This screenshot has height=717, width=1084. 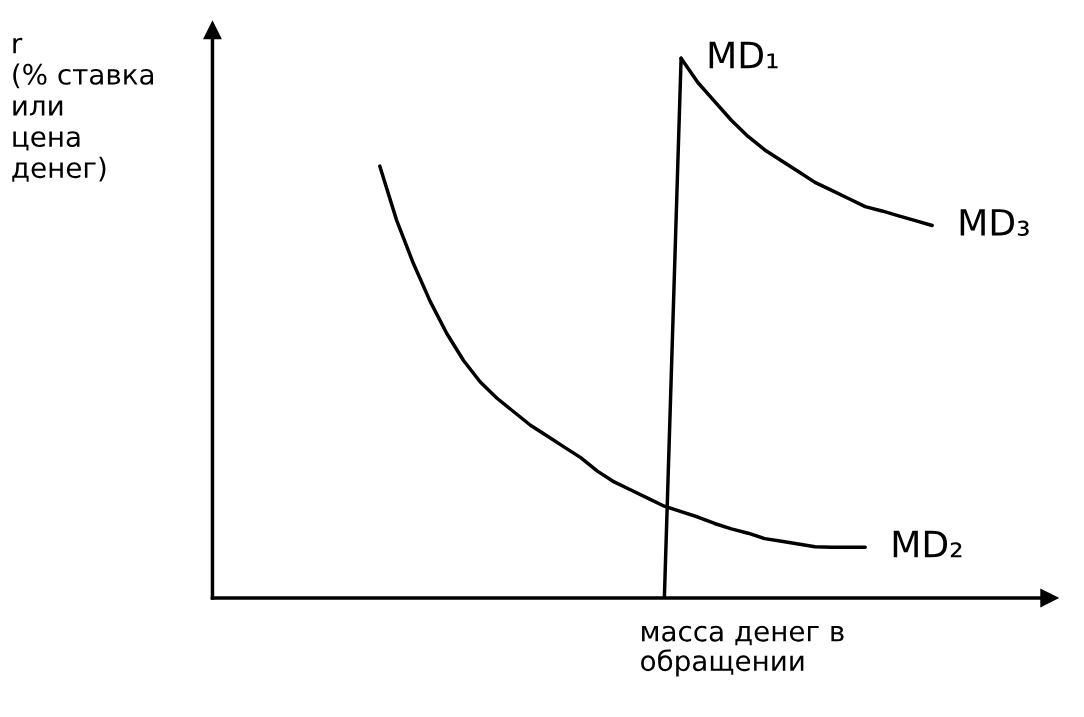 I want to click on series-label: MD₃, so click(x=994, y=222).